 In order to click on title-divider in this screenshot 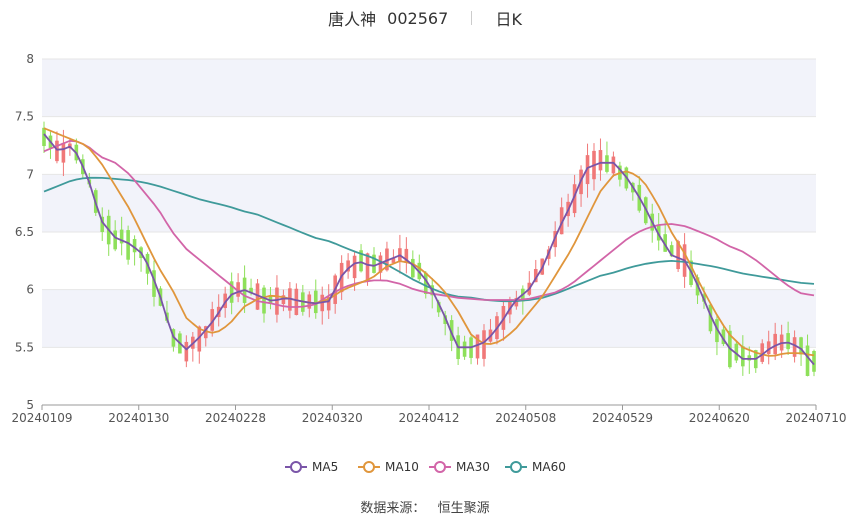, I will do `click(472, 18)`.